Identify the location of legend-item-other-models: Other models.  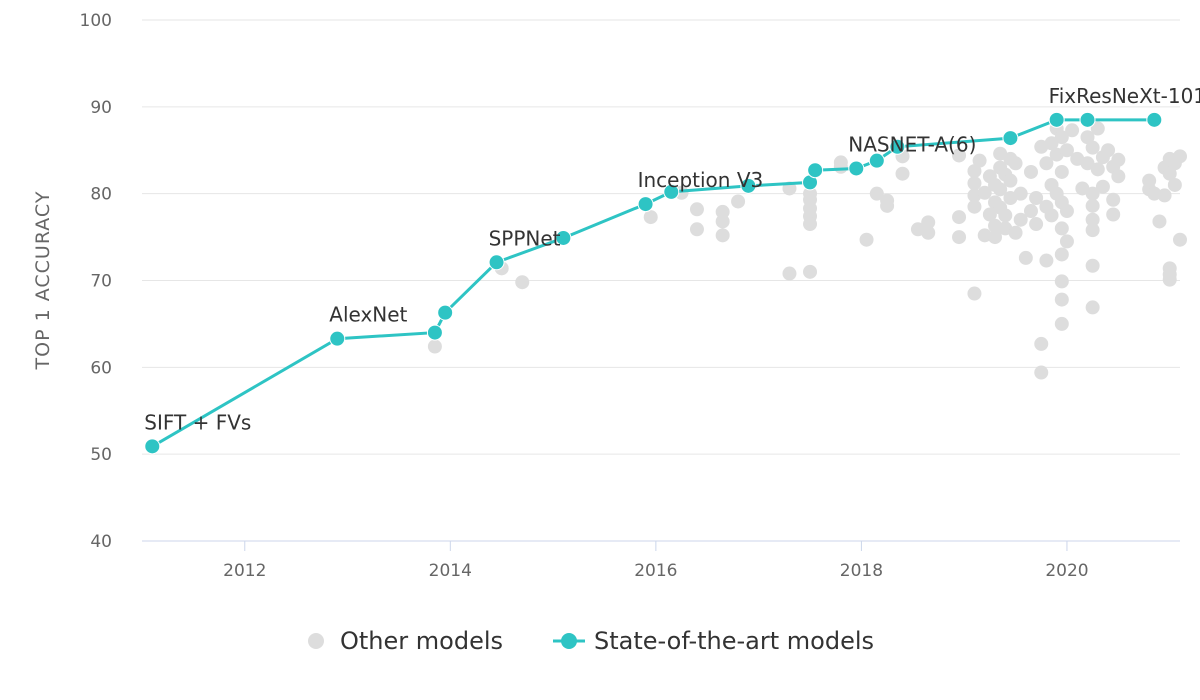
(405, 641).